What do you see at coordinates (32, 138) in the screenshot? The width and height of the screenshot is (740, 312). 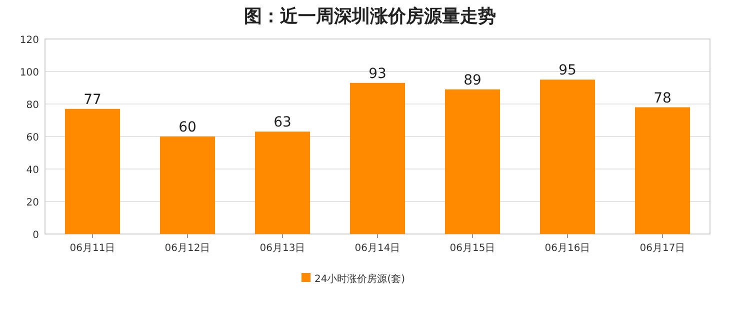 I see `y-tick-label: 60` at bounding box center [32, 138].